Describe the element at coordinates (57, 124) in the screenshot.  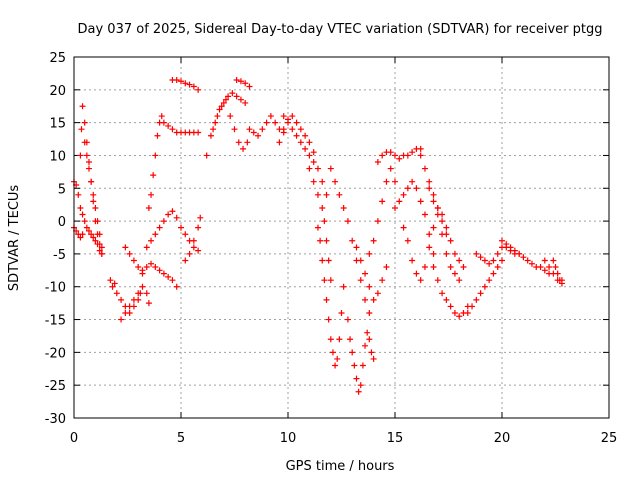
I see `y-tick-label: 15` at that location.